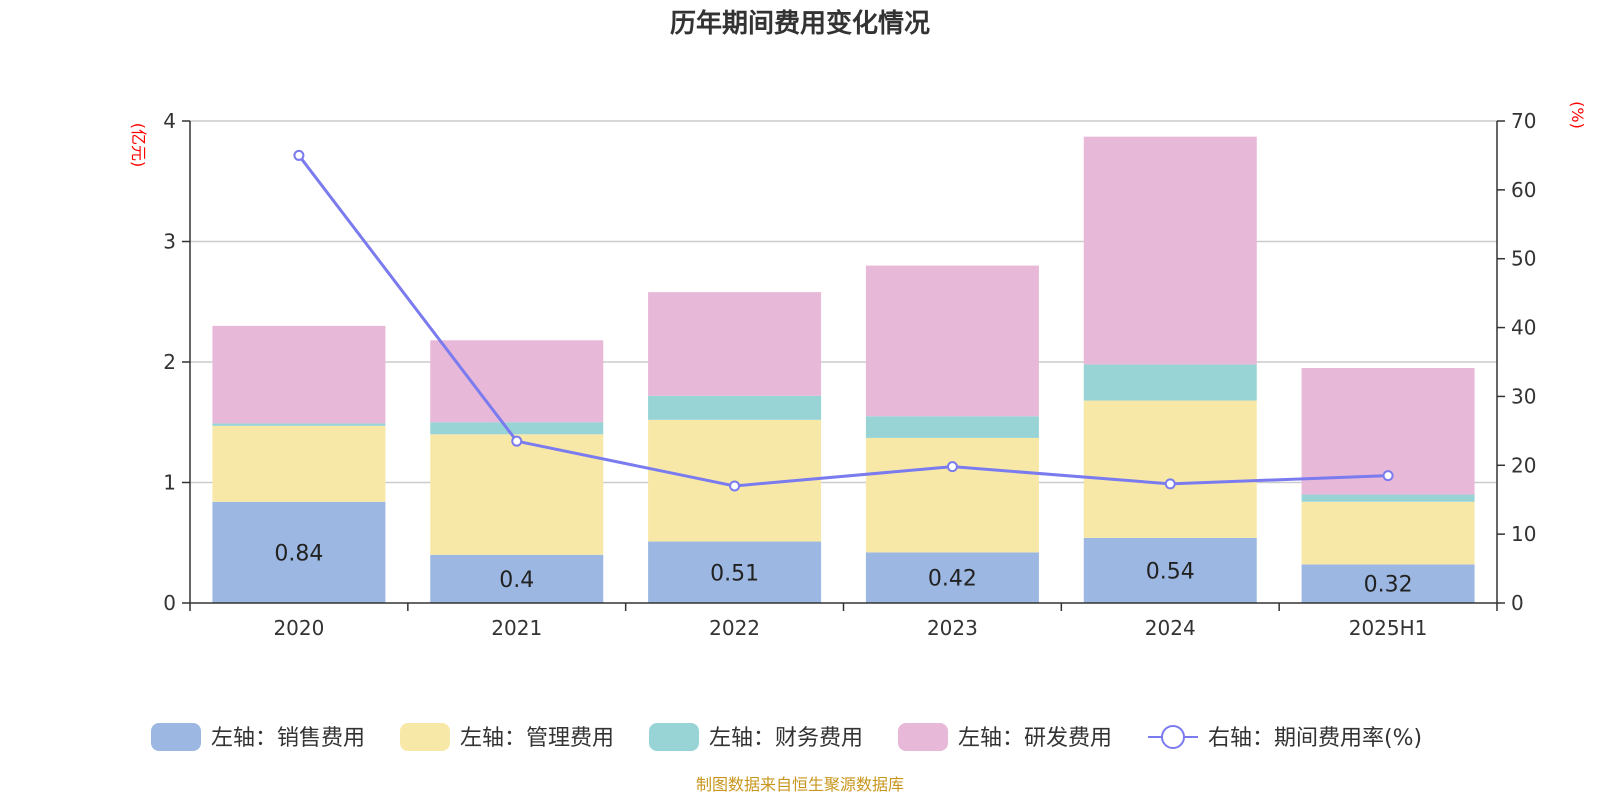 This screenshot has width=1600, height=800. Describe the element at coordinates (169, 121) in the screenshot. I see `left-axis-tick-label: 4` at that location.